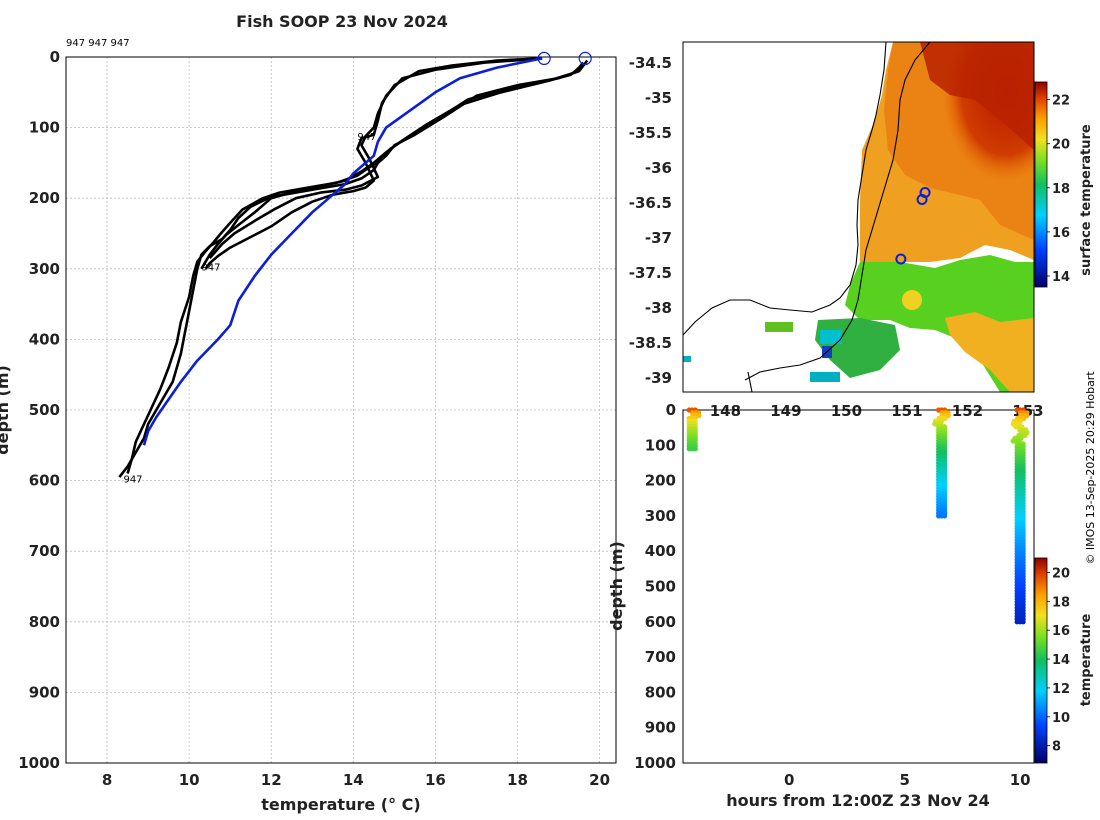 This screenshot has width=1100, height=820. What do you see at coordinates (1061, 233) in the screenshot?
I see `sst-colorbar-tick-label: 16` at bounding box center [1061, 233].